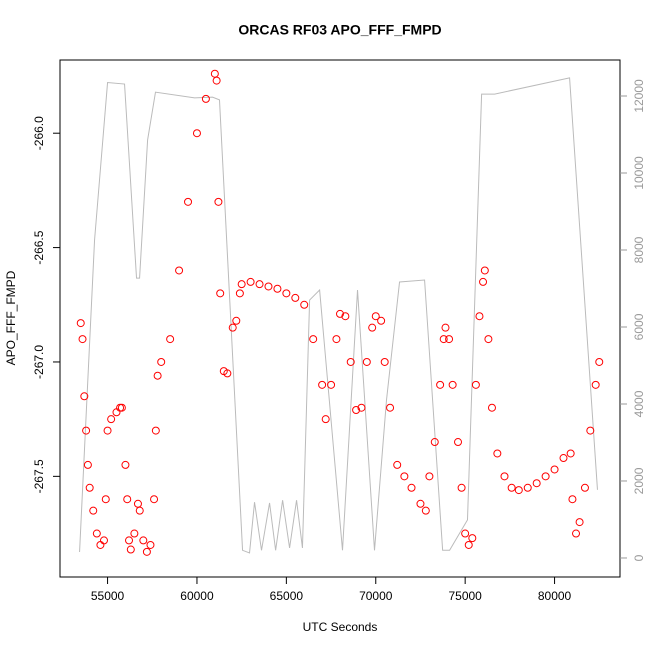  I want to click on y2-tick-label: 2000, so click(639, 480).